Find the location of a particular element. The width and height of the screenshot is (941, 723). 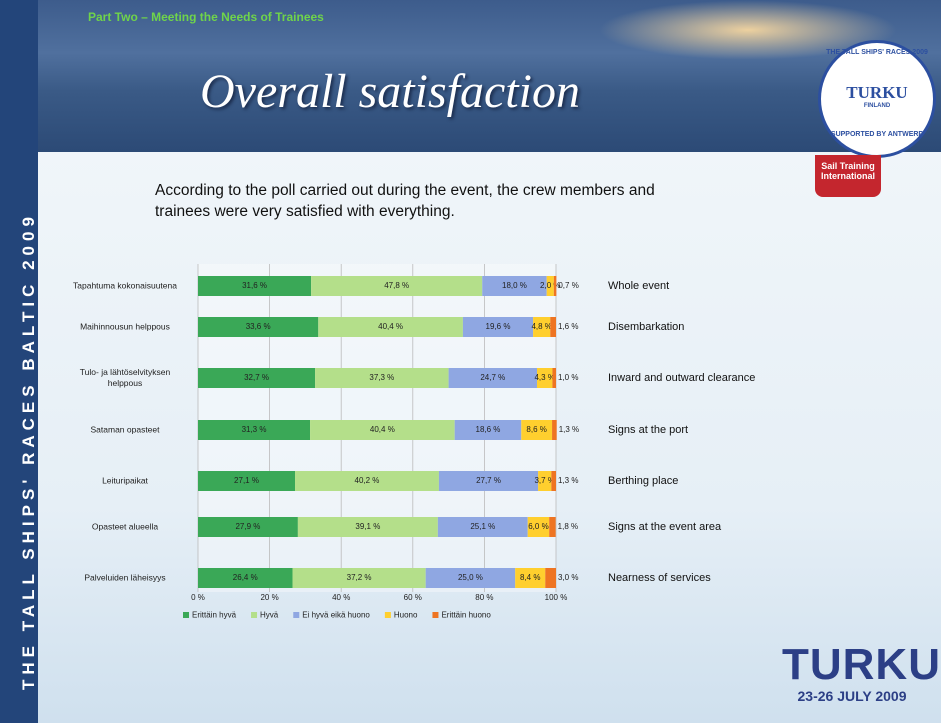

logo-country: FINLAND is located at coordinates (877, 106).